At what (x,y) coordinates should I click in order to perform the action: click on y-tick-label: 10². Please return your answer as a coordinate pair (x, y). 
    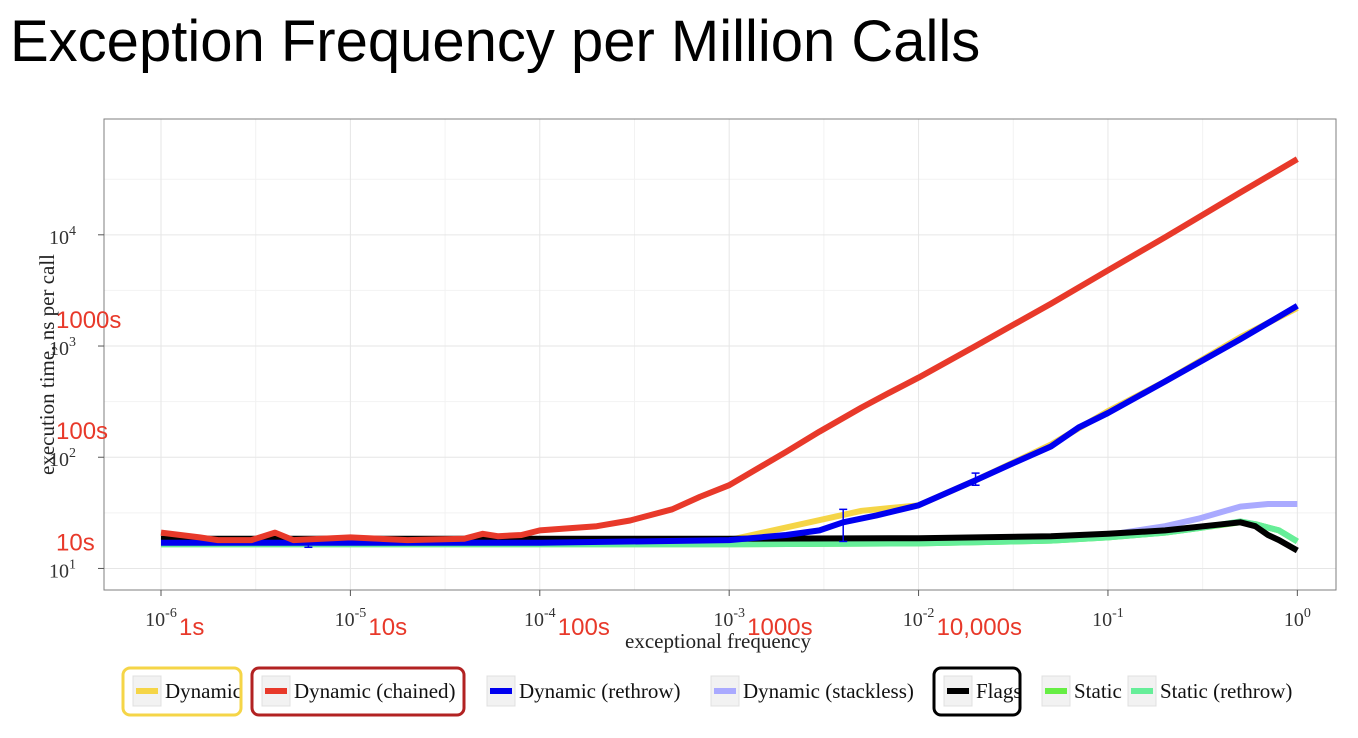
    Looking at the image, I should click on (62, 458).